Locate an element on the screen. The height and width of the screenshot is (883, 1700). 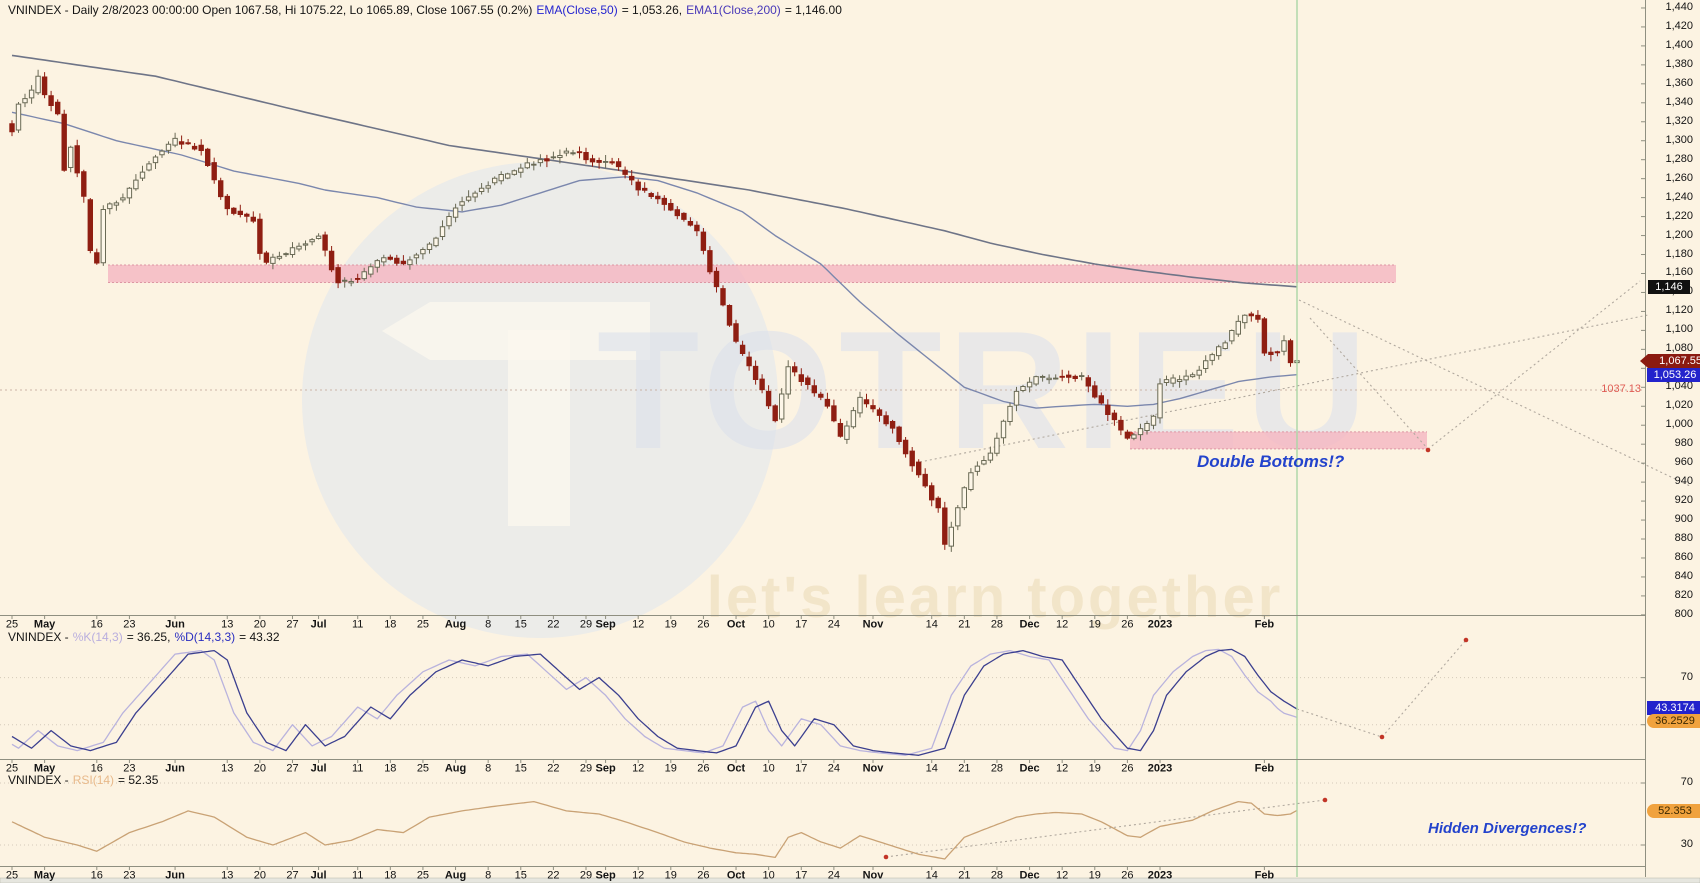
x-axis-label: Jun is located at coordinates (175, 876).